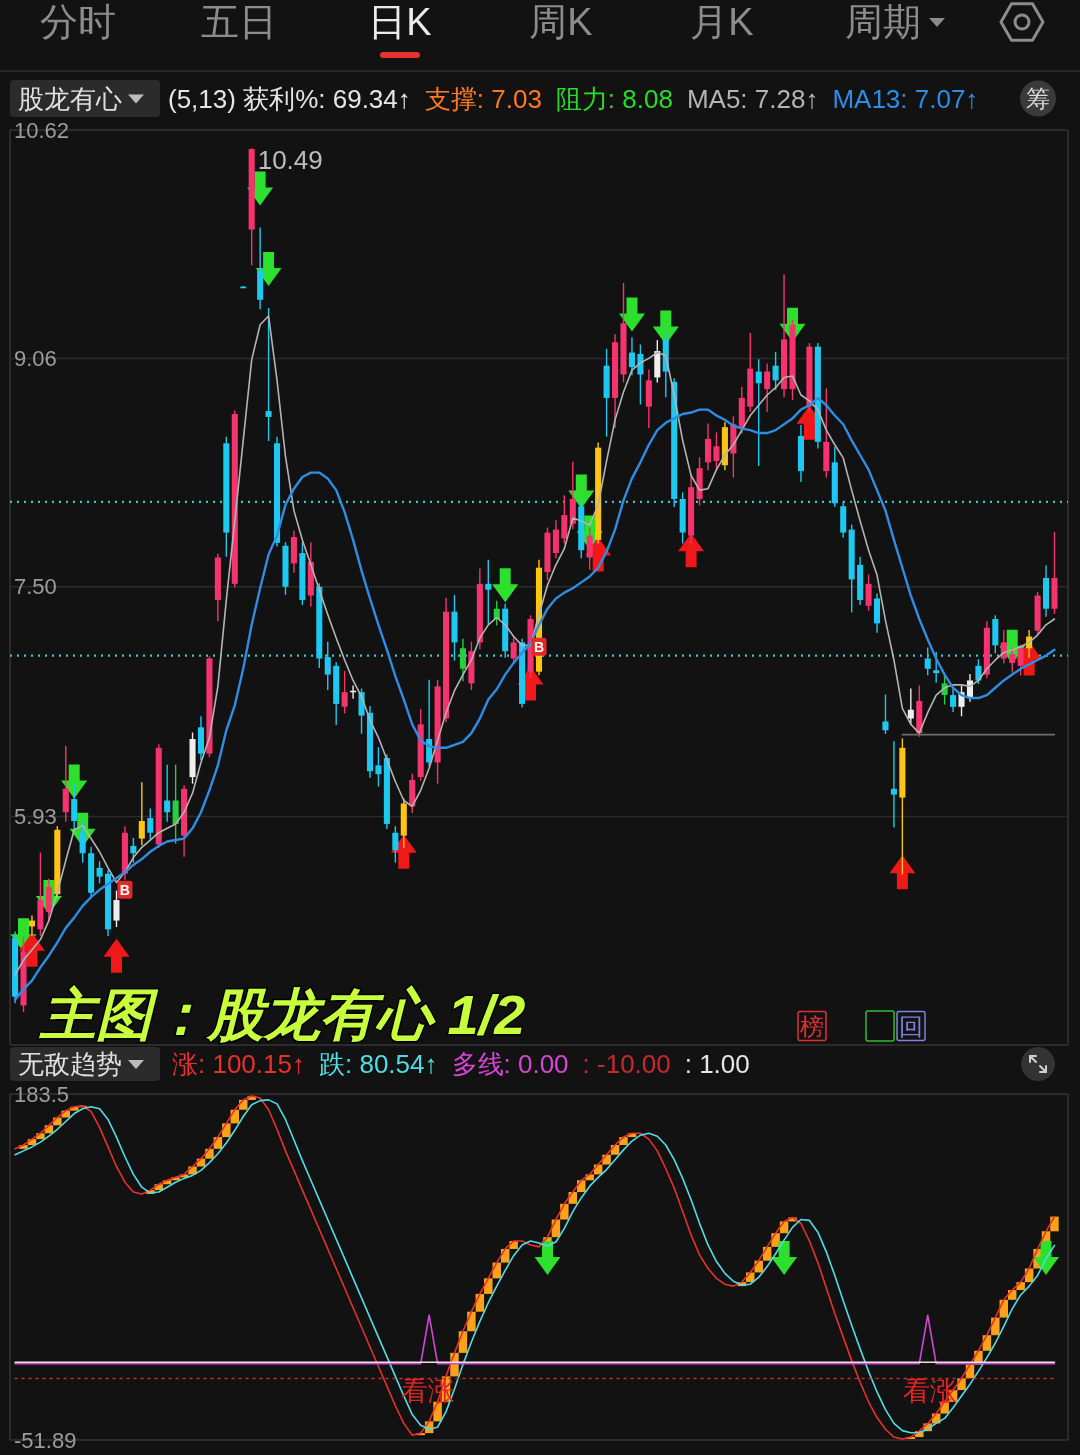 Image resolution: width=1080 pixels, height=1455 pixels. What do you see at coordinates (70, 98) in the screenshot?
I see `chart-title: 股龙有心` at bounding box center [70, 98].